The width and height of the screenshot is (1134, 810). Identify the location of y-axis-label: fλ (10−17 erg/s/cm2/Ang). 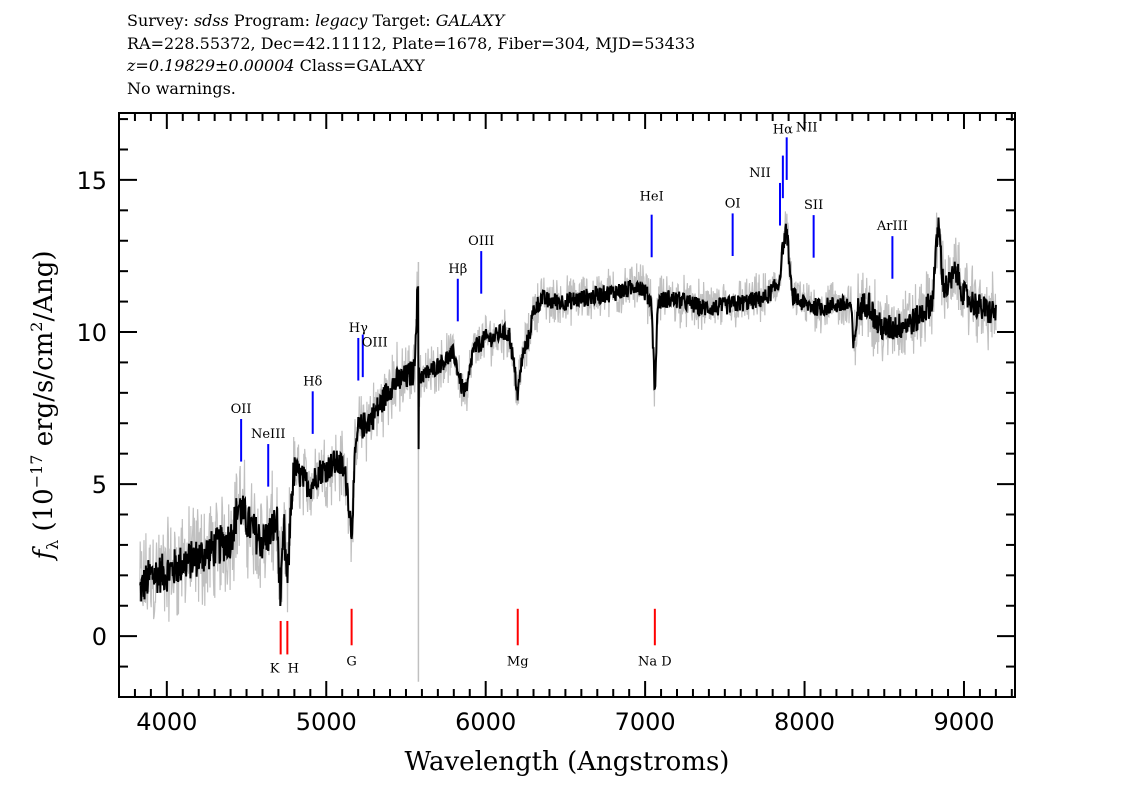
(44, 405).